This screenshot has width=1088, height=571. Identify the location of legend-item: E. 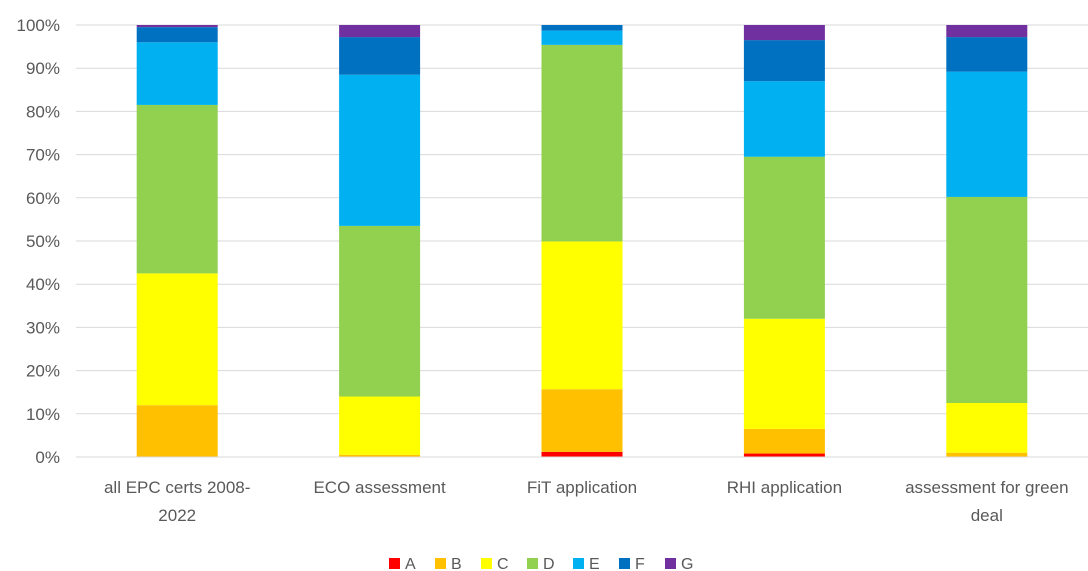
(586, 563).